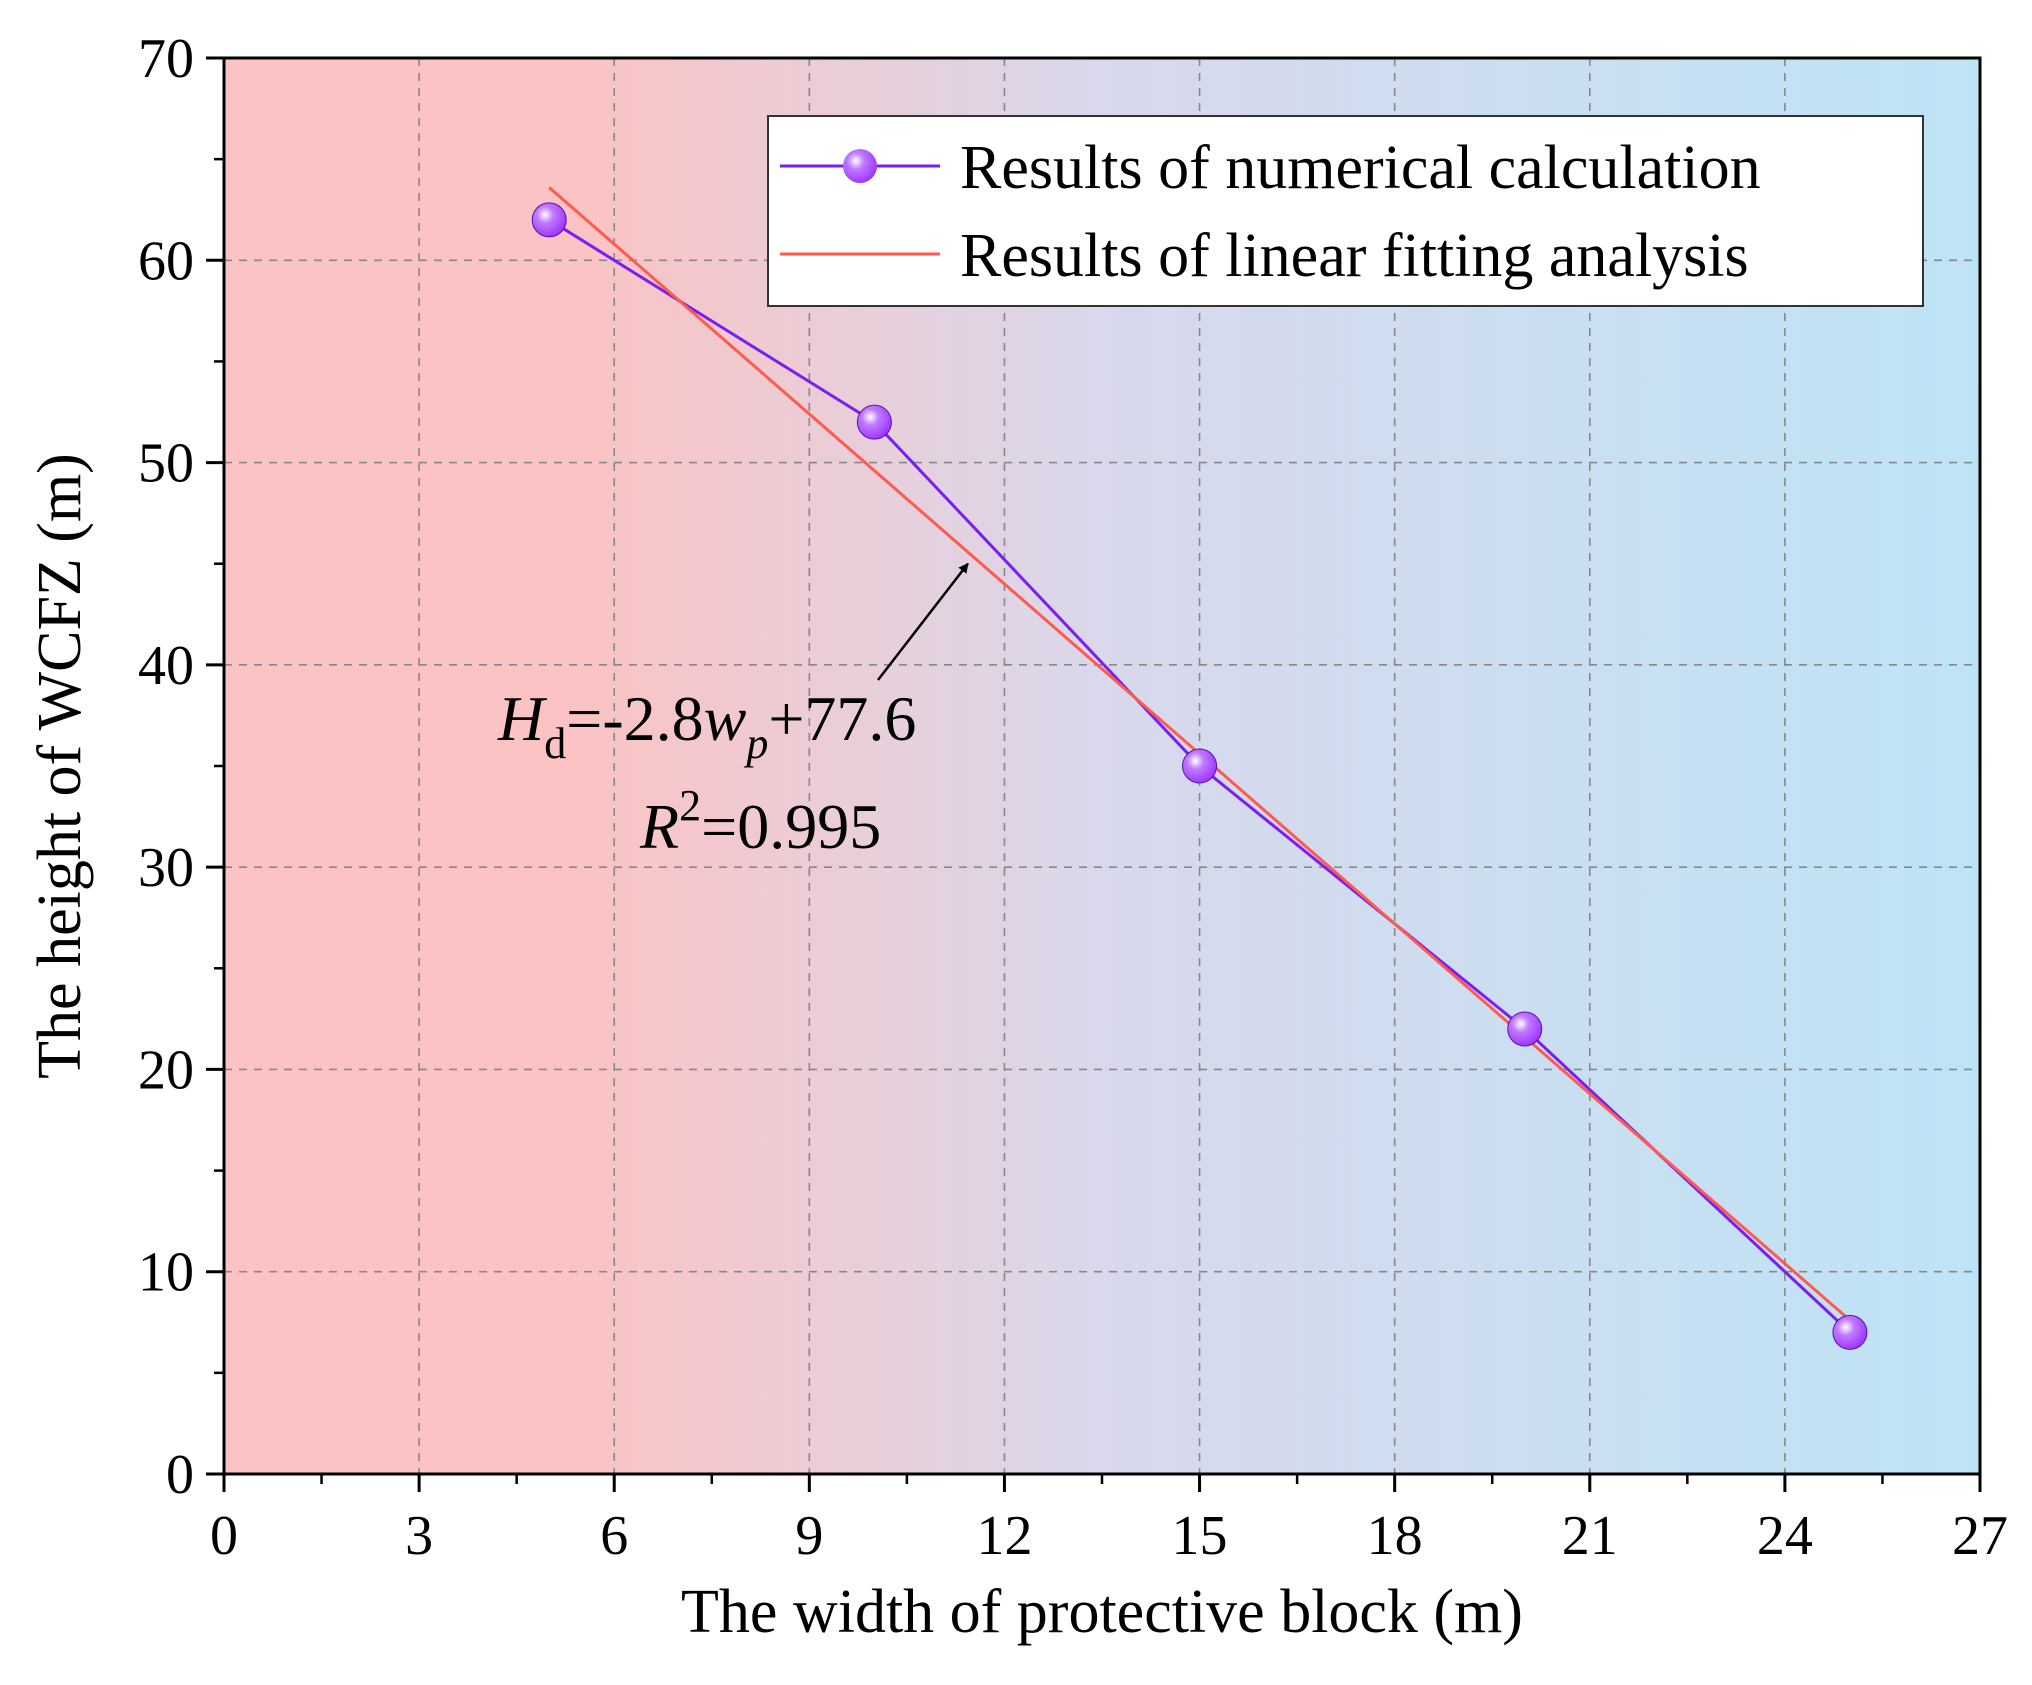  I want to click on x-tick-label: 21, so click(1590, 1536).